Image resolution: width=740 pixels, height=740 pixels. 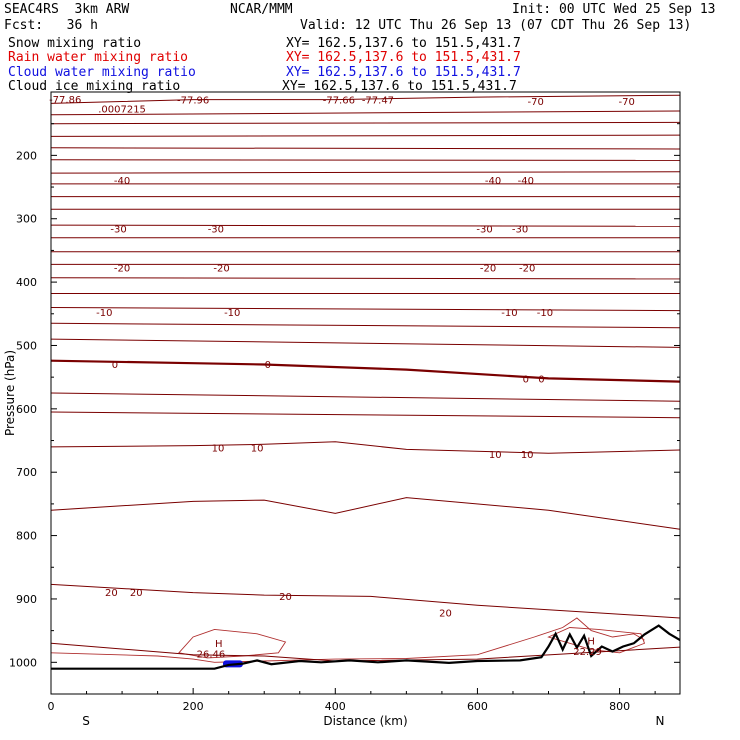 What do you see at coordinates (75, 43) in the screenshot?
I see `legend-snow-label: Snow mixing ratio` at bounding box center [75, 43].